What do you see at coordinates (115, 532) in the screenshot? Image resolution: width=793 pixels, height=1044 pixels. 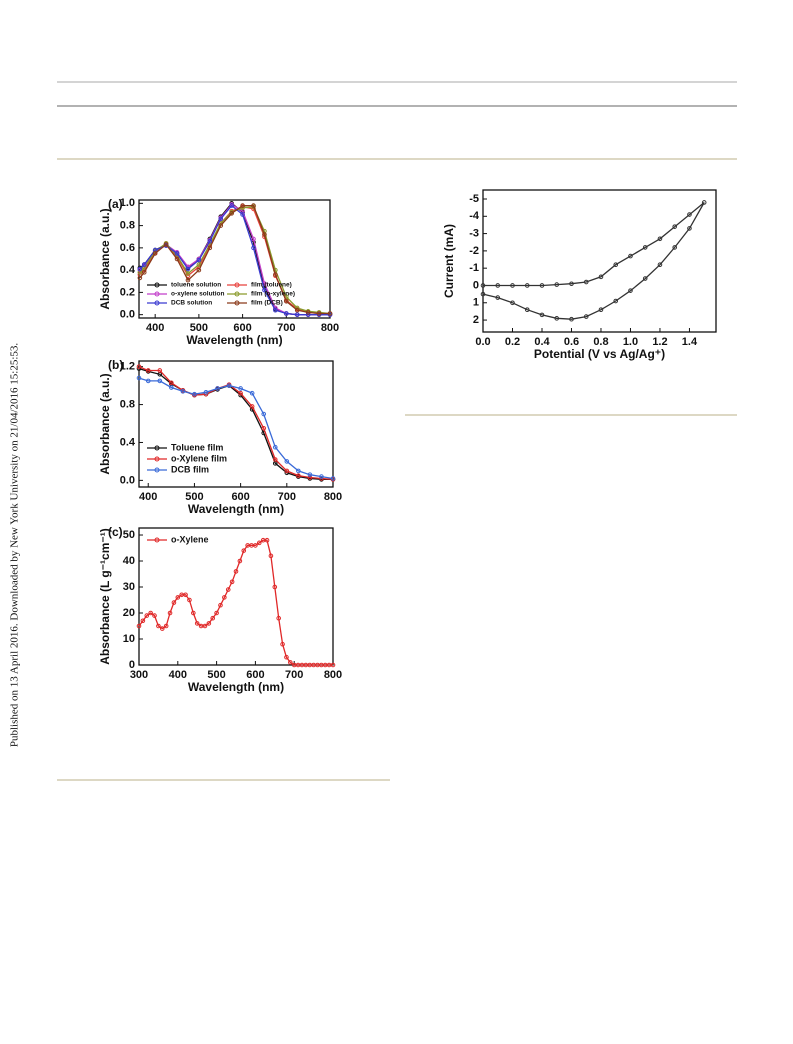 I see `panel-label: (c)` at bounding box center [115, 532].